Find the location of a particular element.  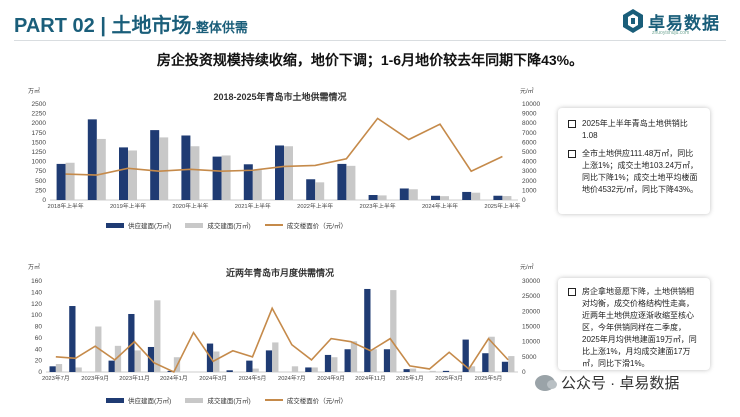

header: PART 02 | 土地市场-整体供需 卓易数据 zhuoyishuju.com is located at coordinates (370, 20).